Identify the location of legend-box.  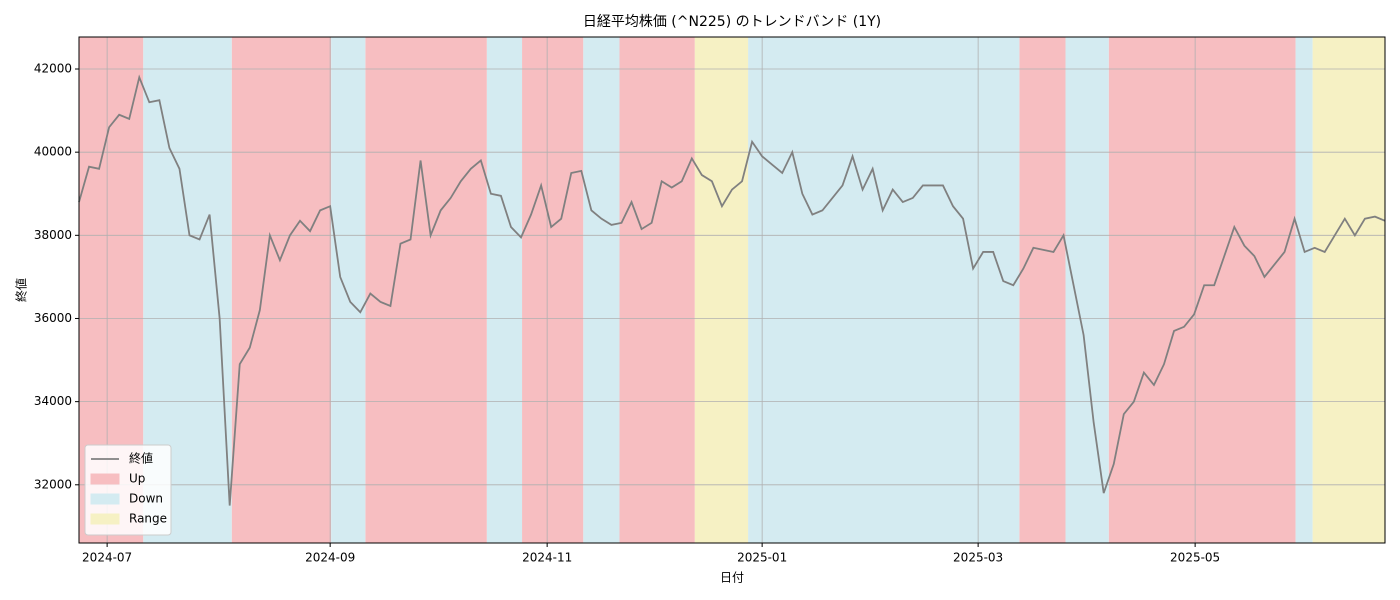
(128, 490).